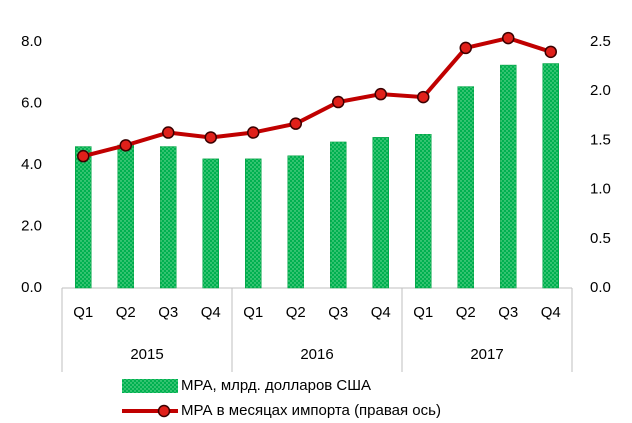  What do you see at coordinates (31, 287) in the screenshot?
I see `y-tick-label: 0.0` at bounding box center [31, 287].